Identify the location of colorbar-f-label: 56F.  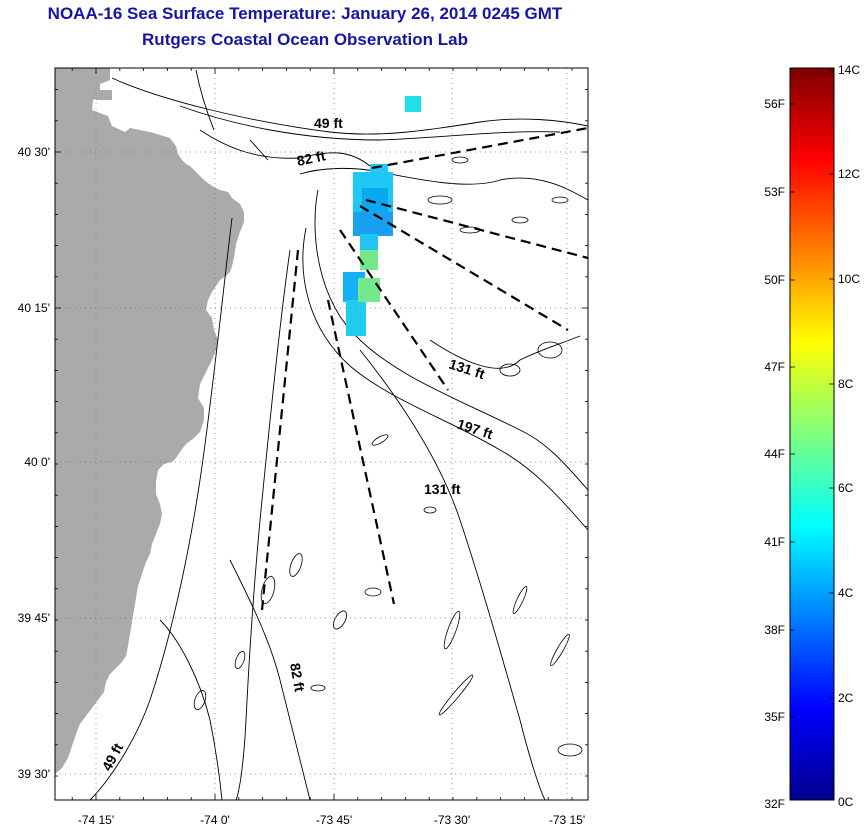
(774, 104).